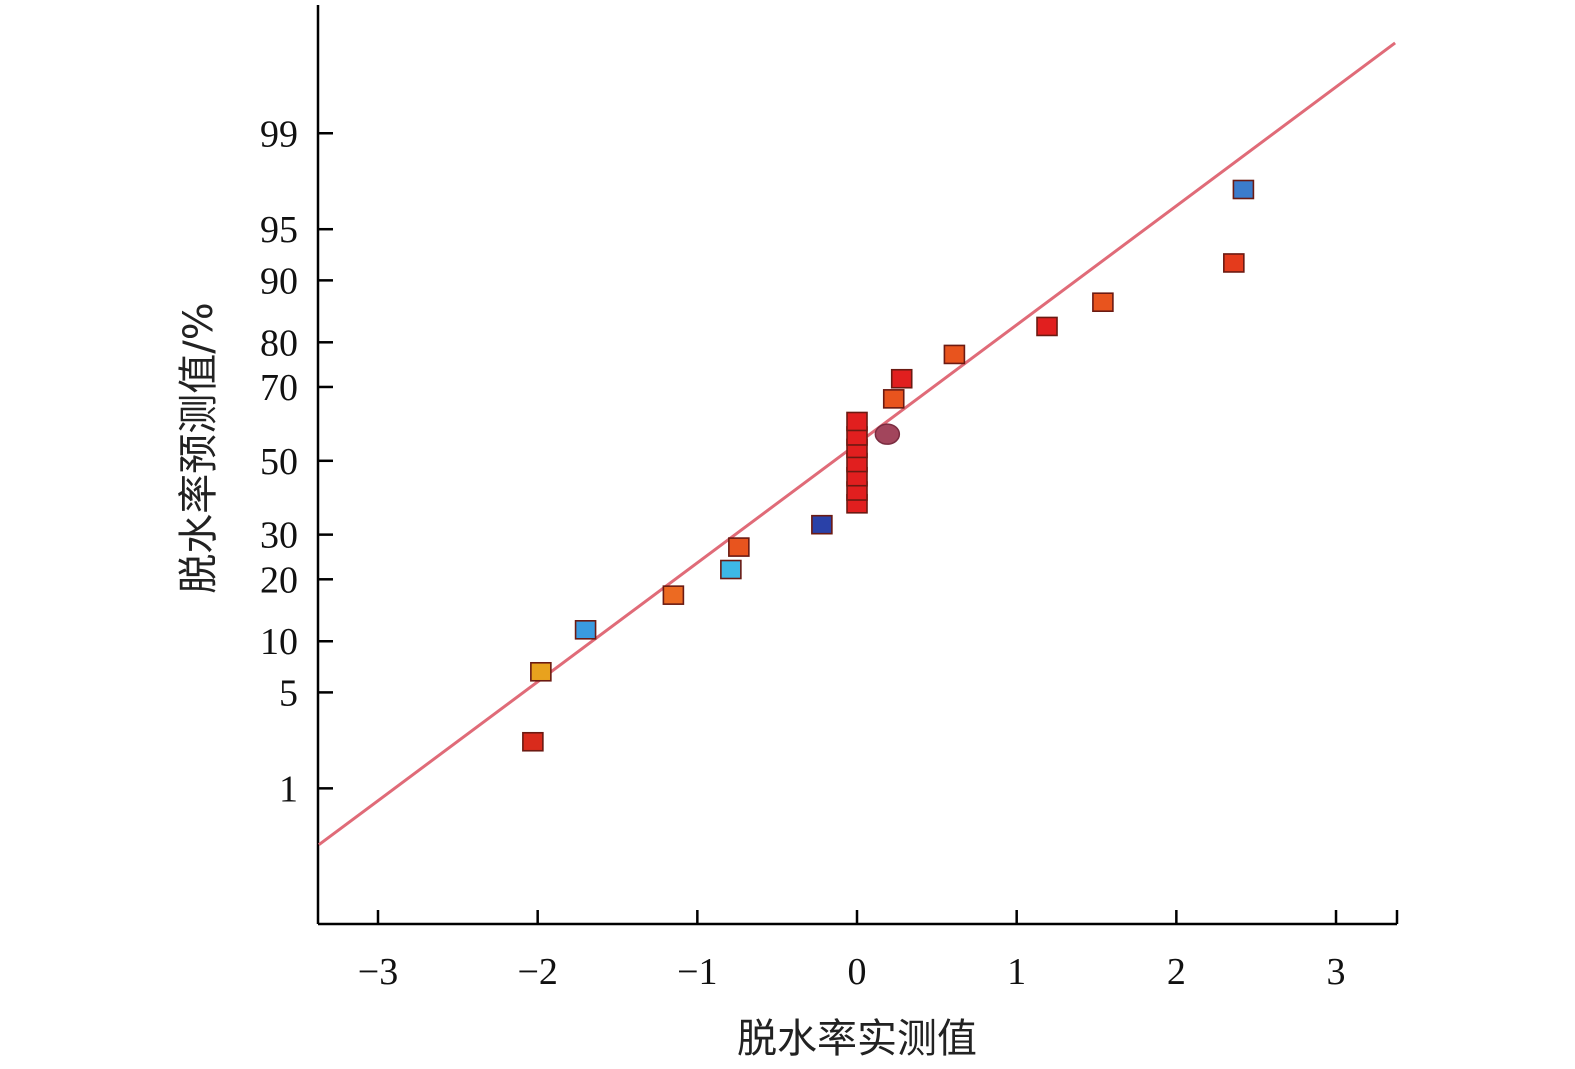  Describe the element at coordinates (279, 642) in the screenshot. I see `y-tick-label: 10` at that location.